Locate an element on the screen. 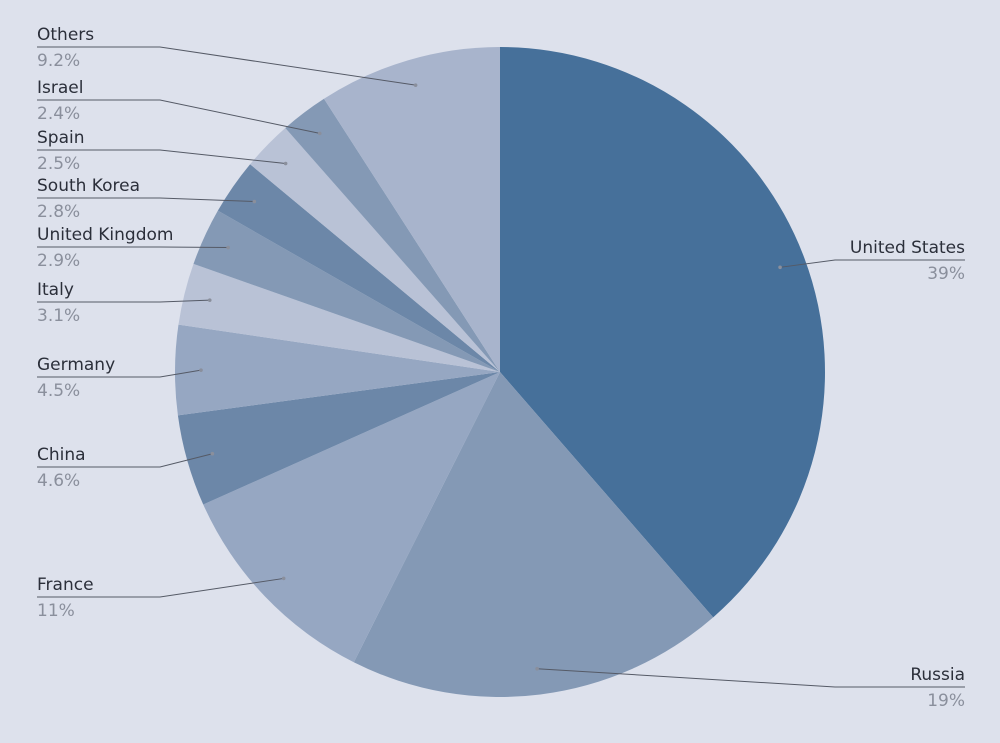 The image size is (1000, 743). slice-label: Israel is located at coordinates (60, 88).